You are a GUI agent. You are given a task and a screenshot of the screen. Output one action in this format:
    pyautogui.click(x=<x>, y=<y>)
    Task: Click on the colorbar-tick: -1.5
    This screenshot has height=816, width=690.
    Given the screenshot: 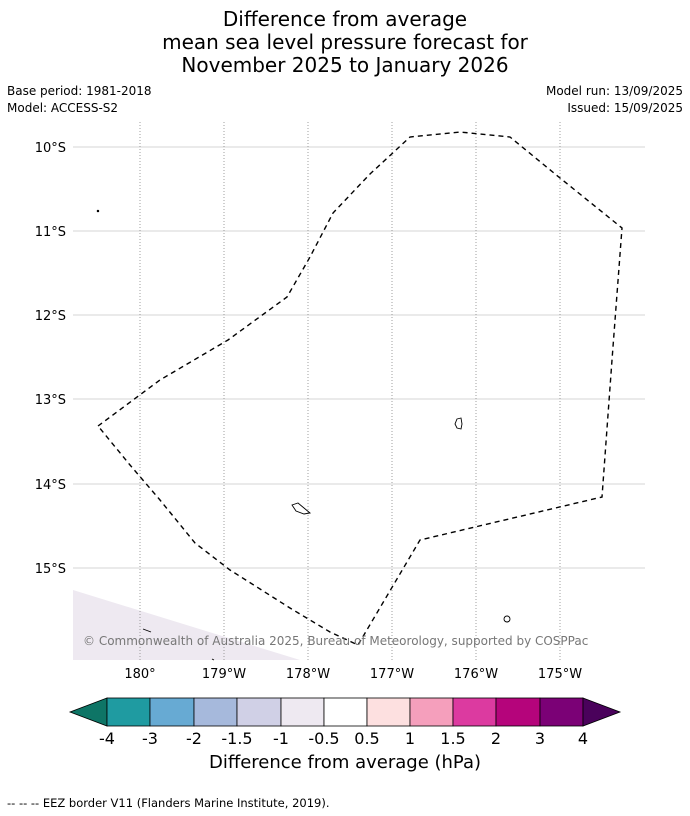 What is the action you would take?
    pyautogui.click(x=236, y=738)
    